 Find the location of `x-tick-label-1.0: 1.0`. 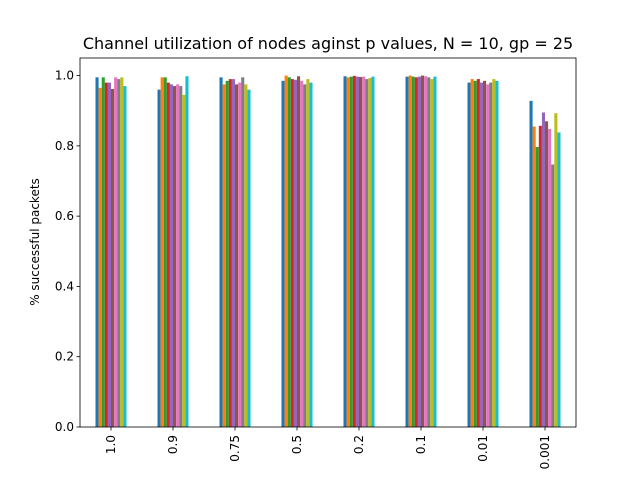

x-tick-label-1.0: 1.0 is located at coordinates (111, 444).